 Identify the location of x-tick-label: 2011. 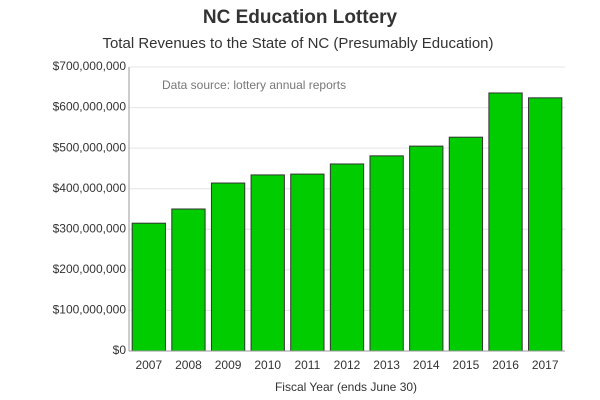
(307, 365).